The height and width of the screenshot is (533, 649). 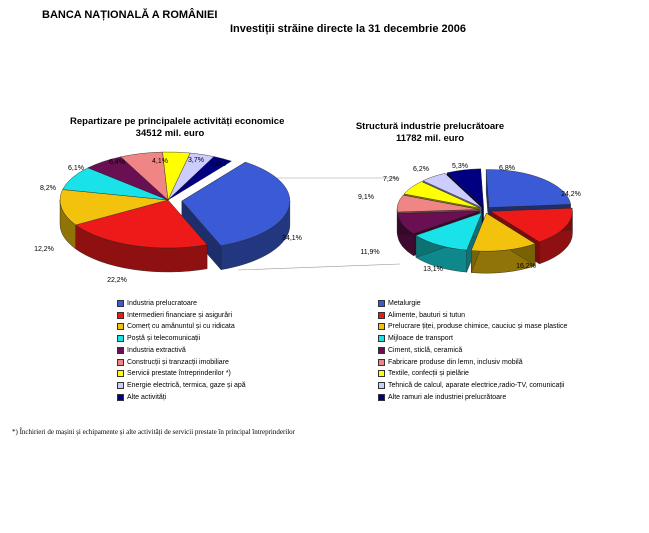 What do you see at coordinates (160, 161) in the screenshot?
I see `data-label-1-7: 4,1%` at bounding box center [160, 161].